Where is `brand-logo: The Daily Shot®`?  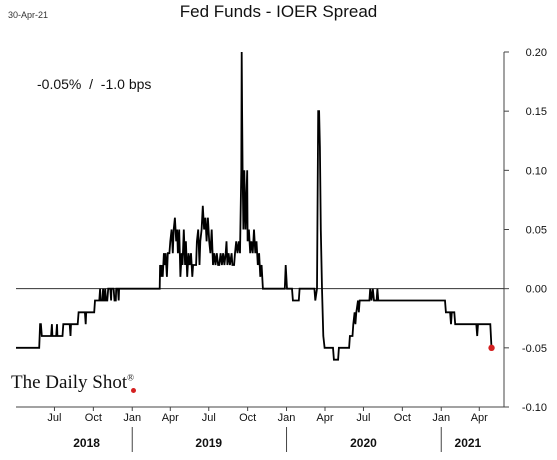
brand-logo: The Daily Shot® is located at coordinates (72, 383).